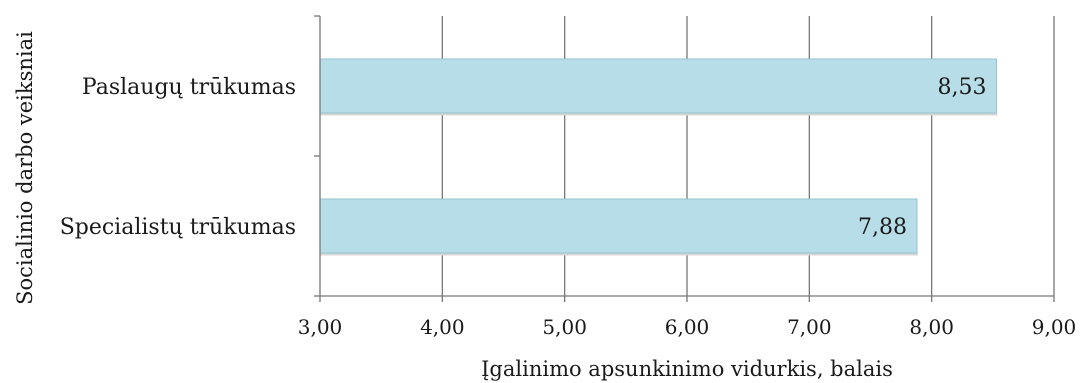 The image size is (1082, 383). What do you see at coordinates (564, 327) in the screenshot?
I see `x-tick-label: 5,00` at bounding box center [564, 327].